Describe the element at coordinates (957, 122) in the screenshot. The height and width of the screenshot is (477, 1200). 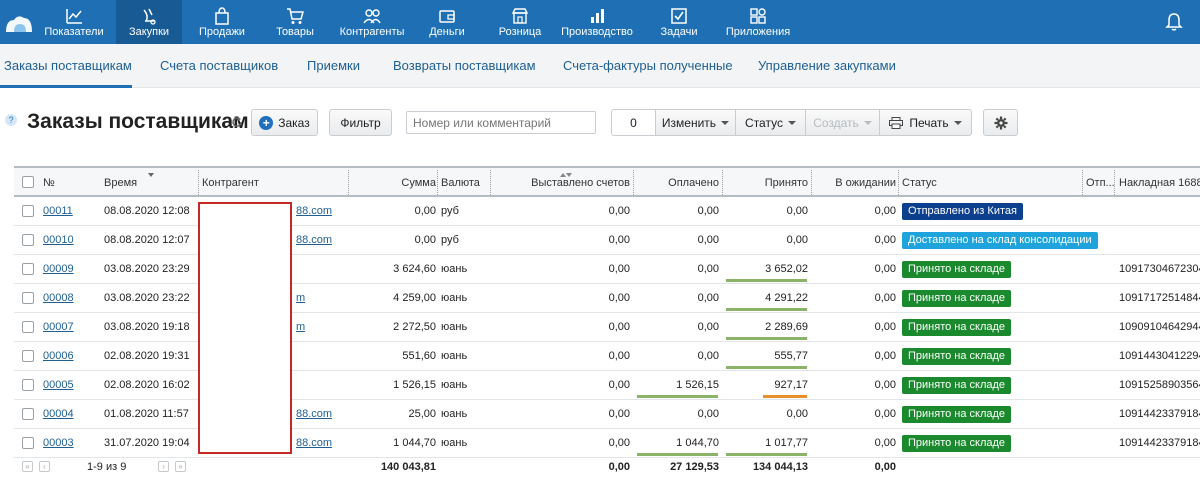
I see `chevron-down-icon` at that location.